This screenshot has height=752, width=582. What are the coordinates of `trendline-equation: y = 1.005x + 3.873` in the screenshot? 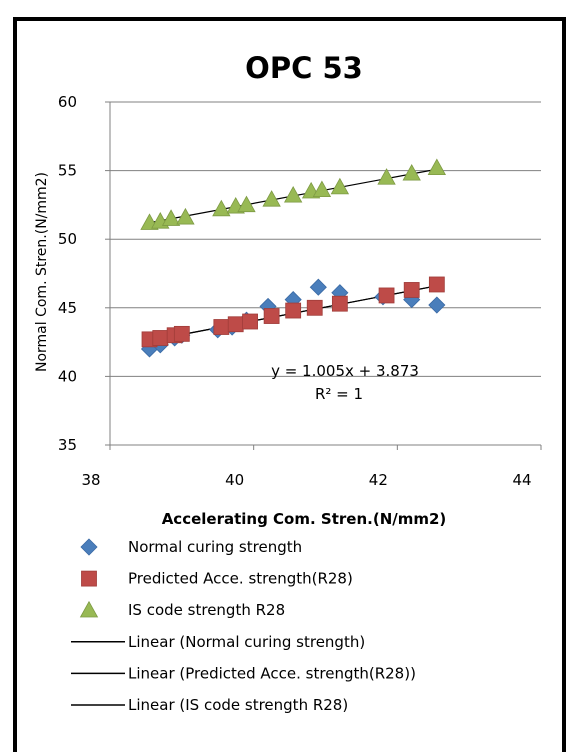 It's located at (345, 371).